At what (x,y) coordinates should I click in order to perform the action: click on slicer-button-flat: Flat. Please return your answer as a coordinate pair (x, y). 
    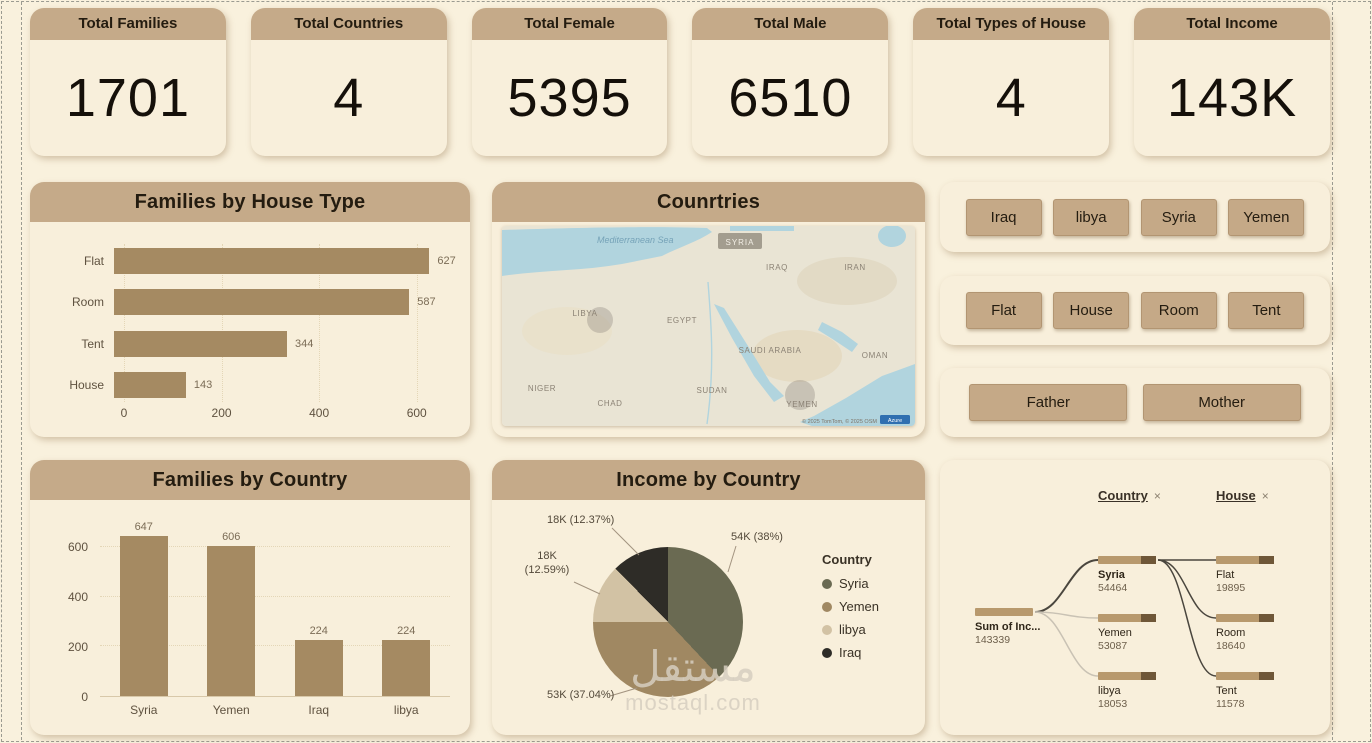
    Looking at the image, I should click on (1003, 310).